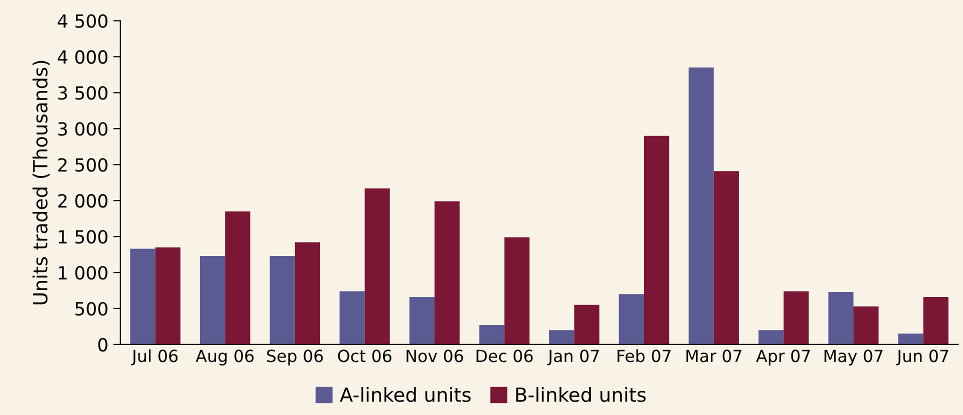 This screenshot has width=963, height=415. I want to click on y-tick-label: 500, so click(92, 309).